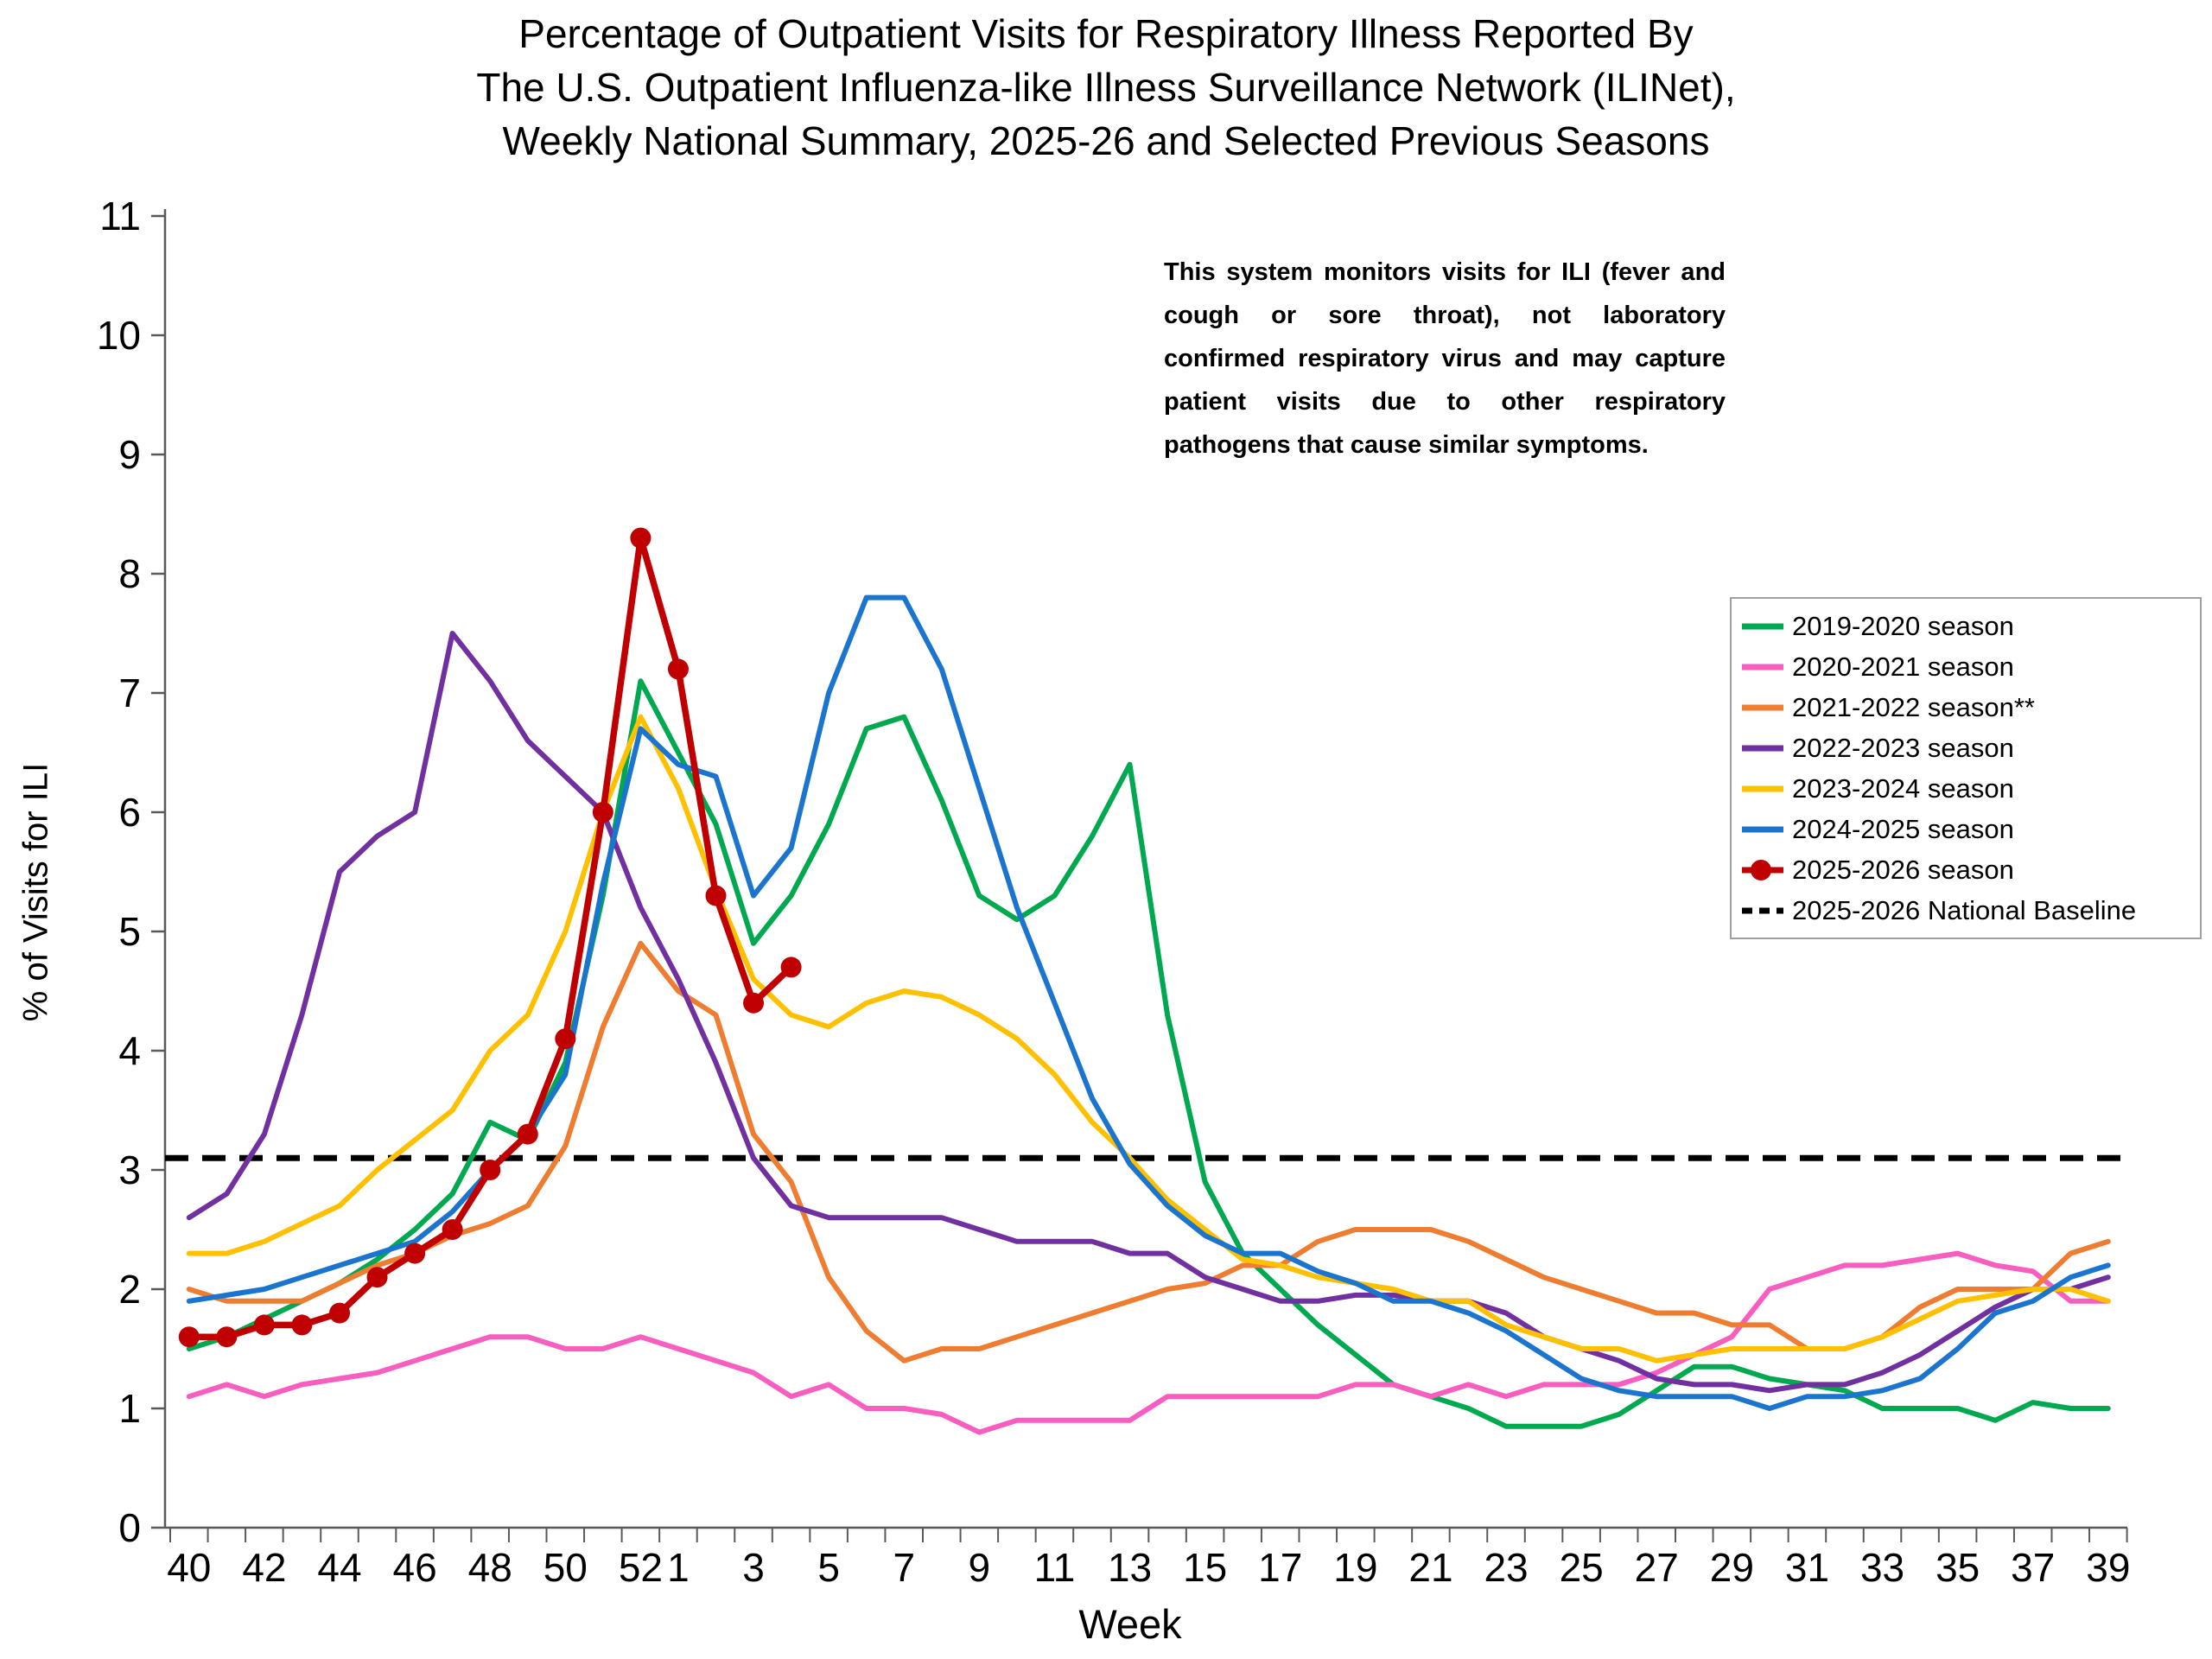  Describe the element at coordinates (339, 1567) in the screenshot. I see `x-tick-label: 44` at that location.